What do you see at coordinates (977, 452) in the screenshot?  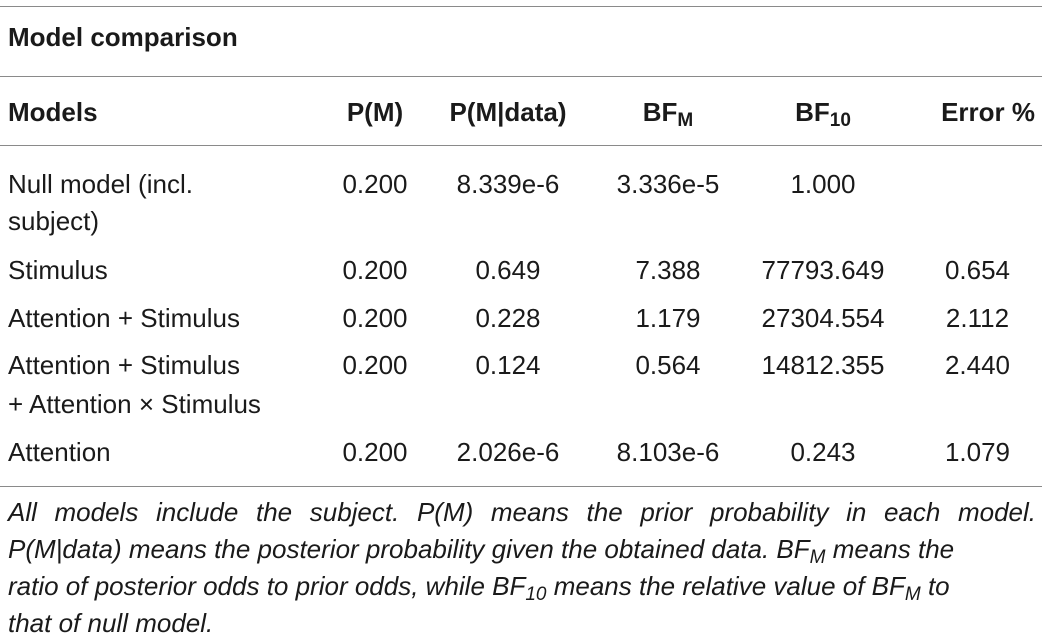 I see `error-value: 1.079` at bounding box center [977, 452].